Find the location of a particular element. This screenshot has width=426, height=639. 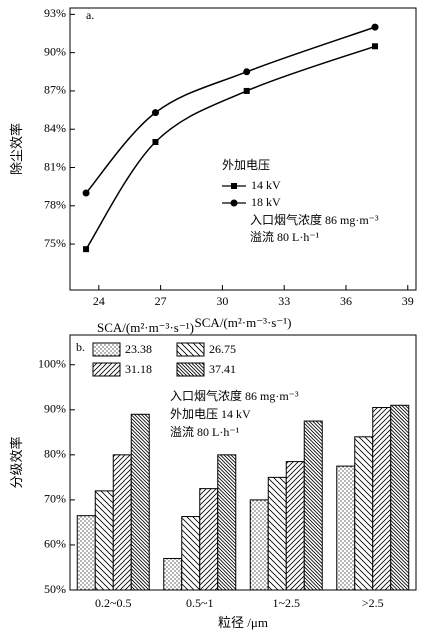

x-tick-label: 36 is located at coordinates (346, 301).